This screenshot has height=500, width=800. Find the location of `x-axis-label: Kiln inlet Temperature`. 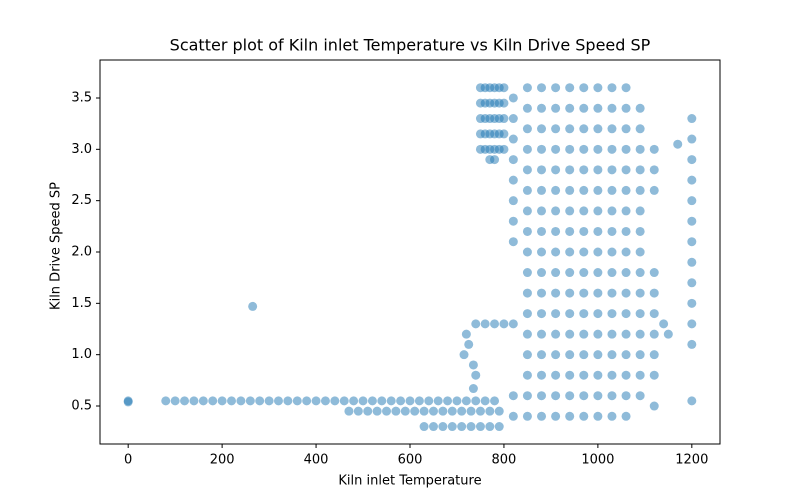

x-axis-label: Kiln inlet Temperature is located at coordinates (409, 481).